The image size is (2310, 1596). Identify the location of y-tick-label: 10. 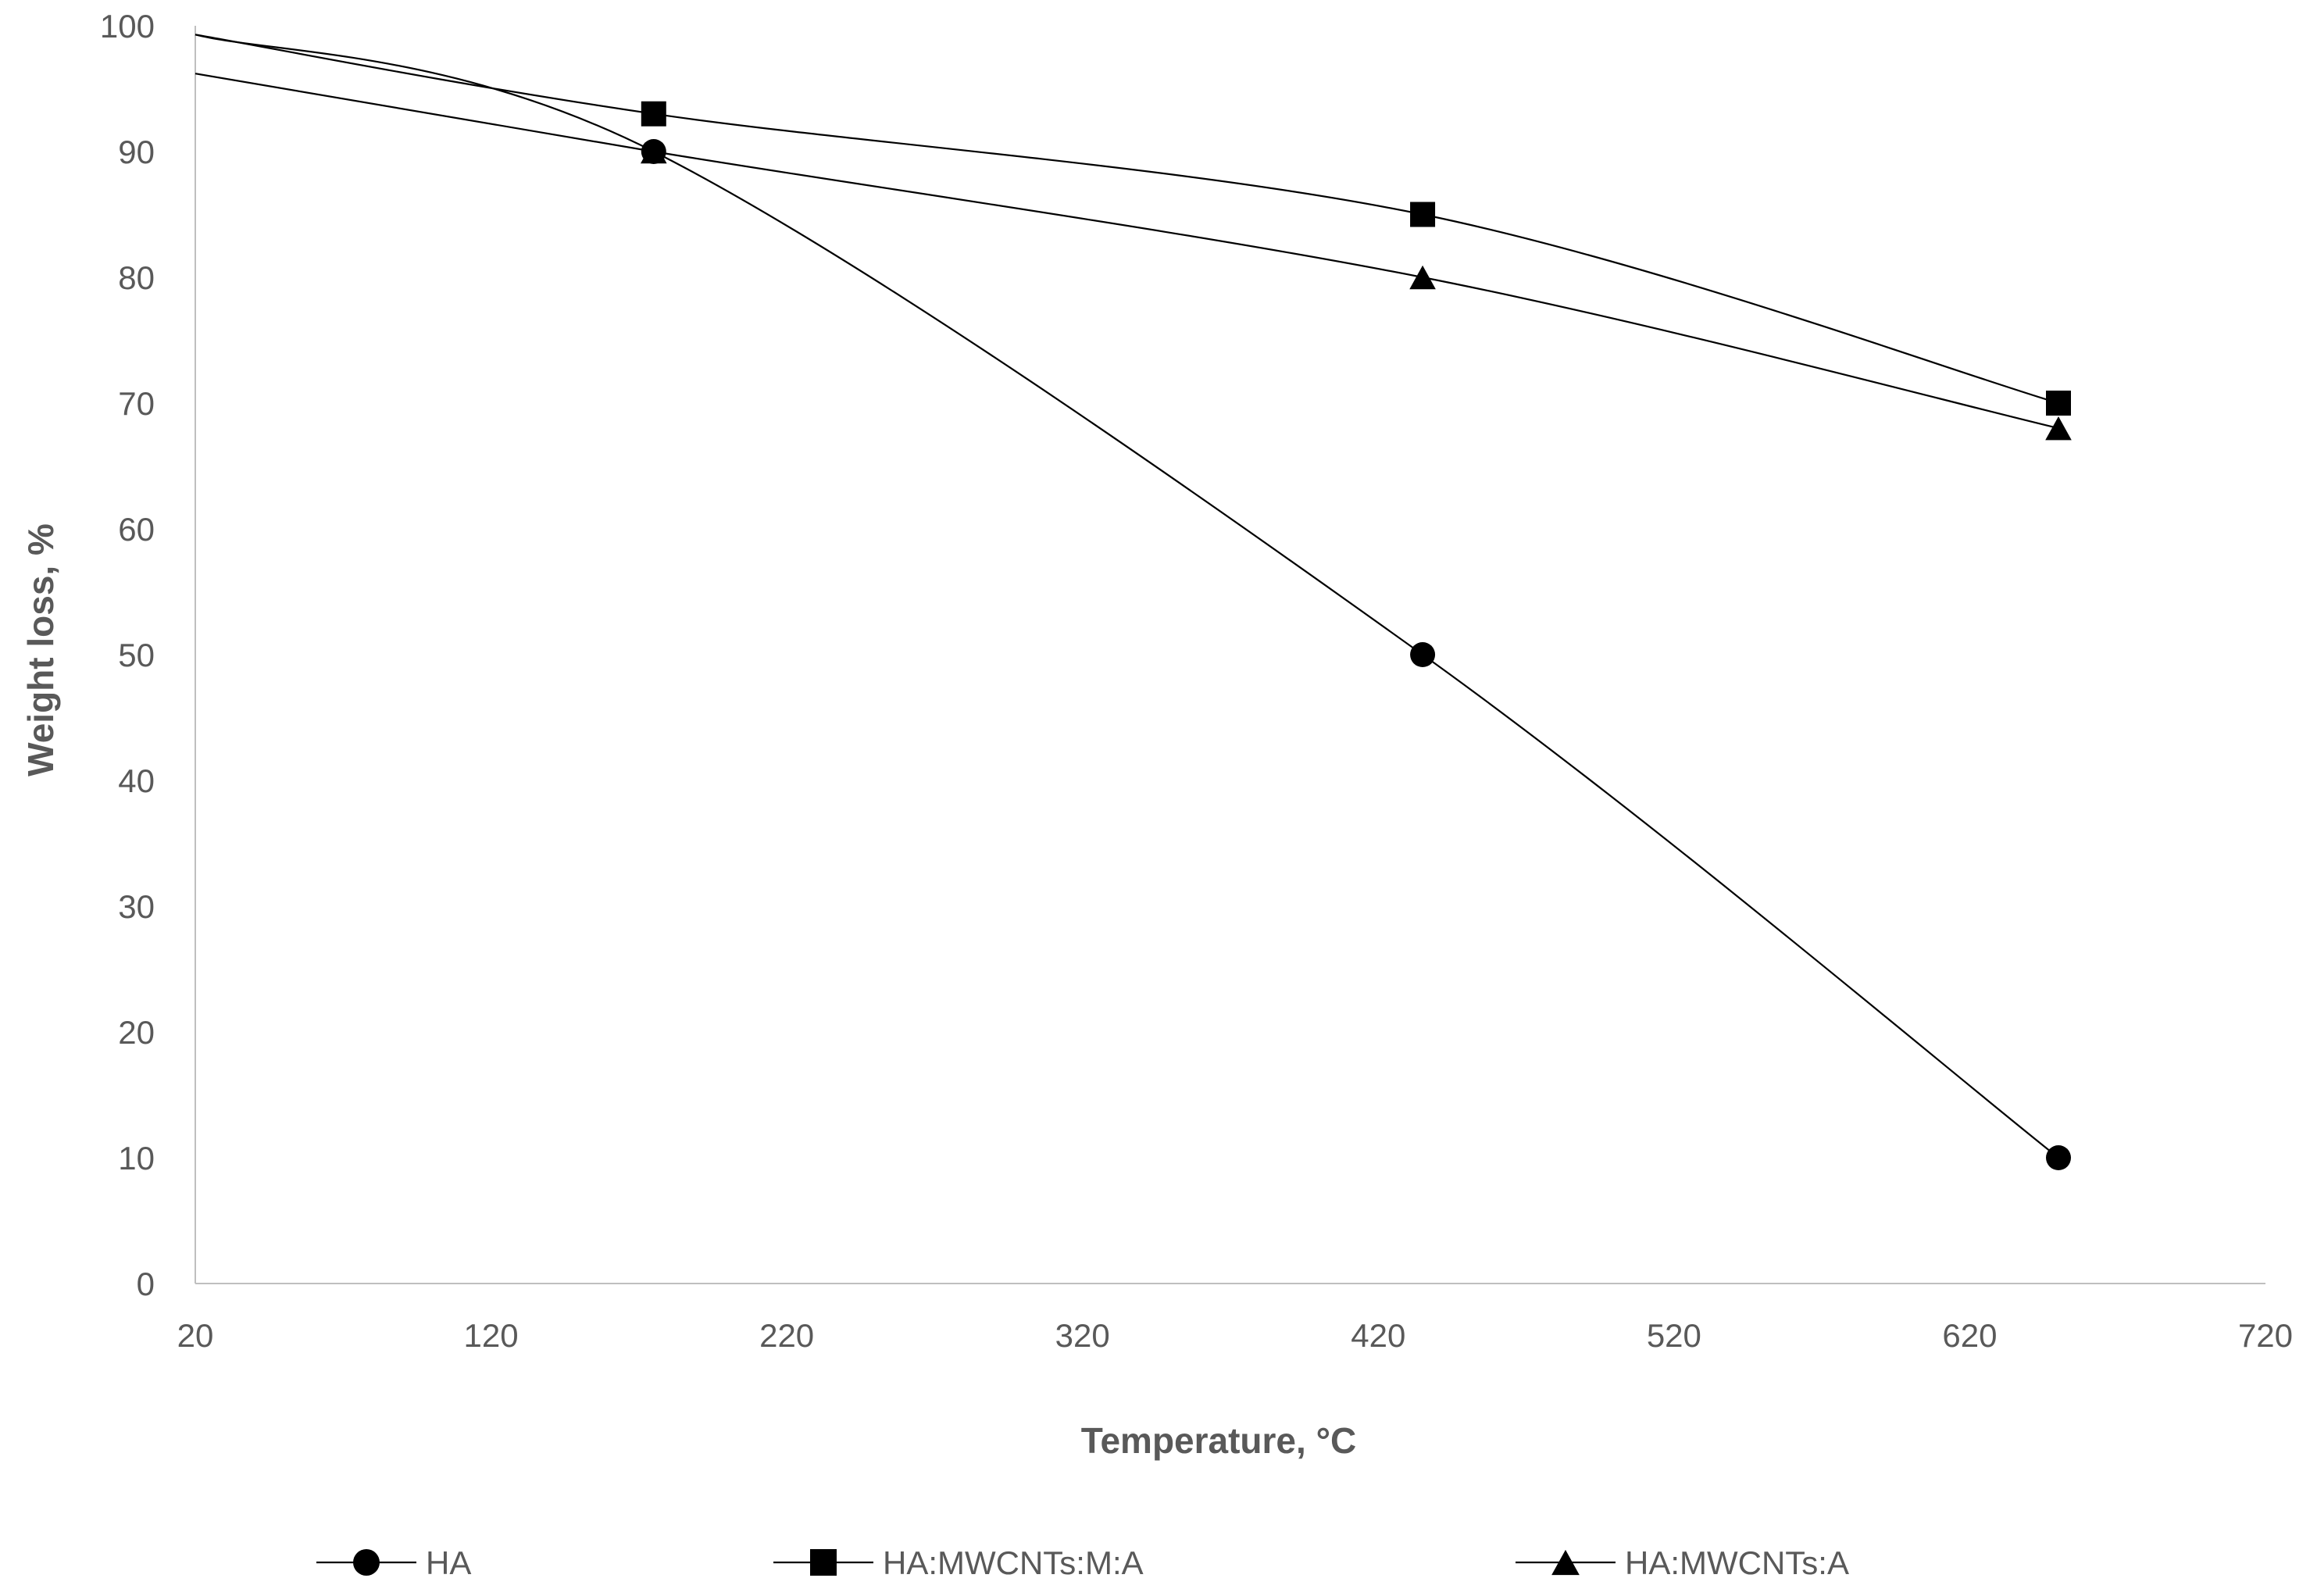
(136, 1158).